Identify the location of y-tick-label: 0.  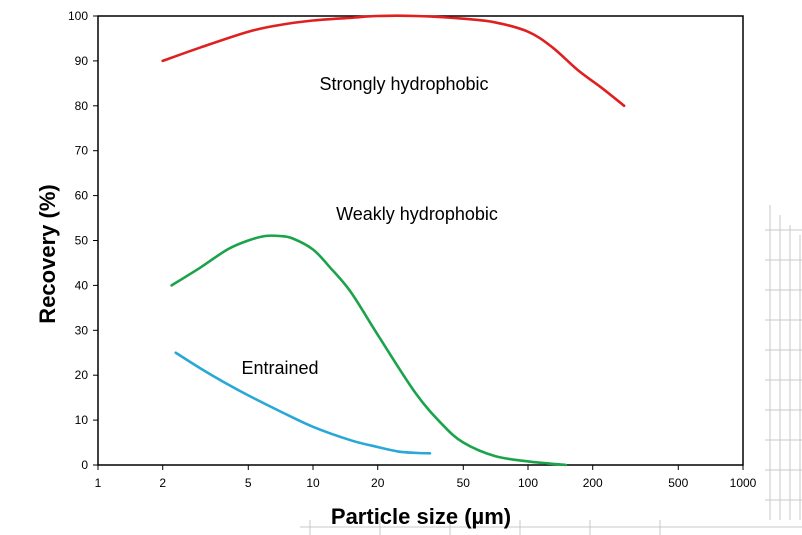
(84, 465).